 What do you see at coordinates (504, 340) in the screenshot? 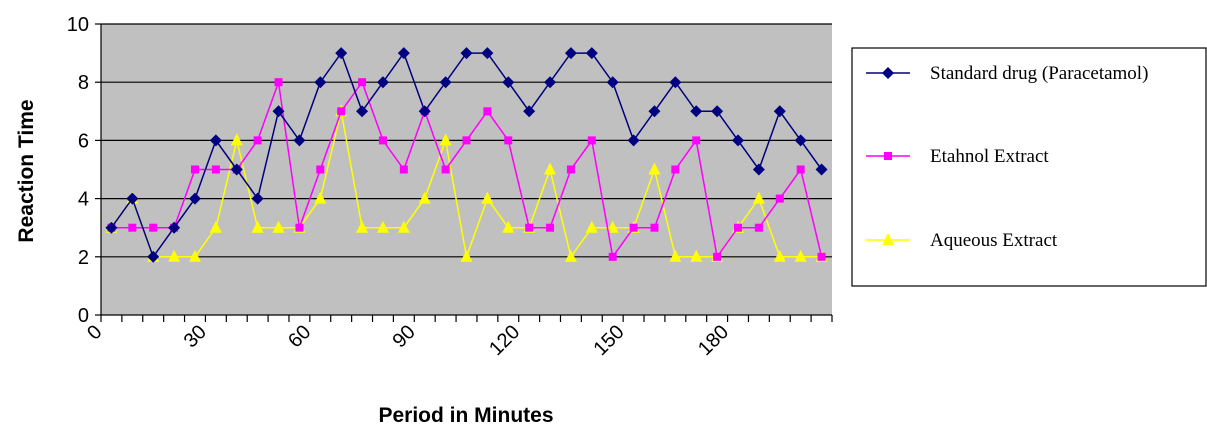
I see `x-tick-label: 120` at bounding box center [504, 340].